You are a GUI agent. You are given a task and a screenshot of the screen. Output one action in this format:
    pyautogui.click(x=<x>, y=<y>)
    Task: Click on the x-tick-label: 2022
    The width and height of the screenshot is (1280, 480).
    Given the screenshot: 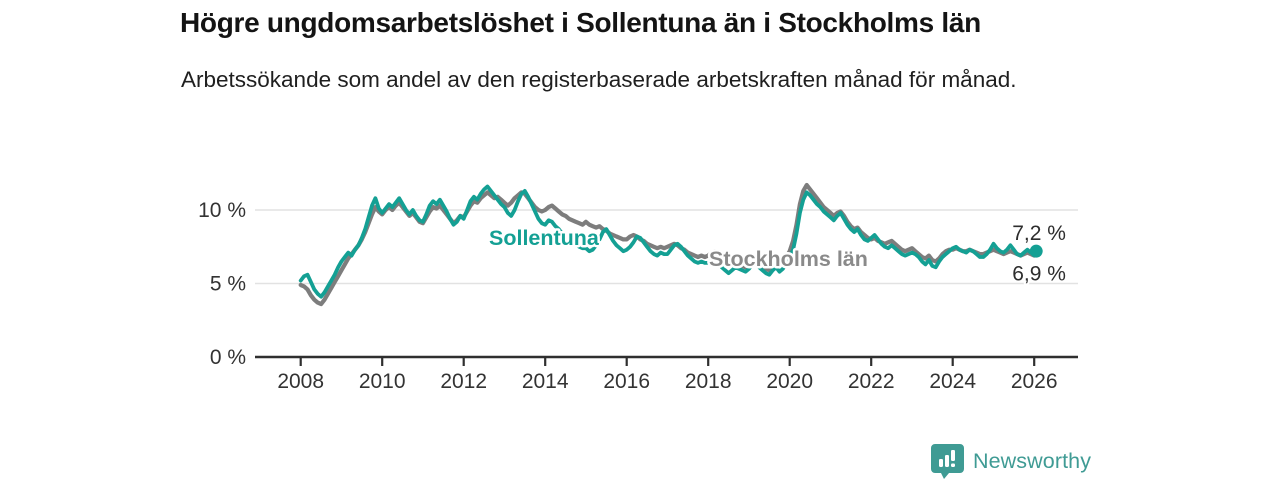 What is the action you would take?
    pyautogui.click(x=871, y=381)
    